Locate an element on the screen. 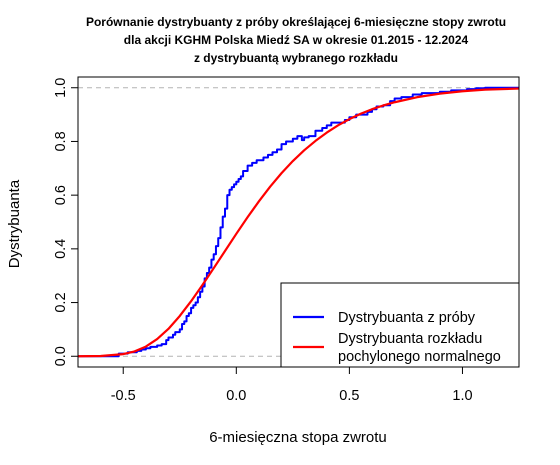 The width and height of the screenshot is (560, 465). x-axis-label: 6-miesięczna stopa zwrotu is located at coordinates (298, 437).